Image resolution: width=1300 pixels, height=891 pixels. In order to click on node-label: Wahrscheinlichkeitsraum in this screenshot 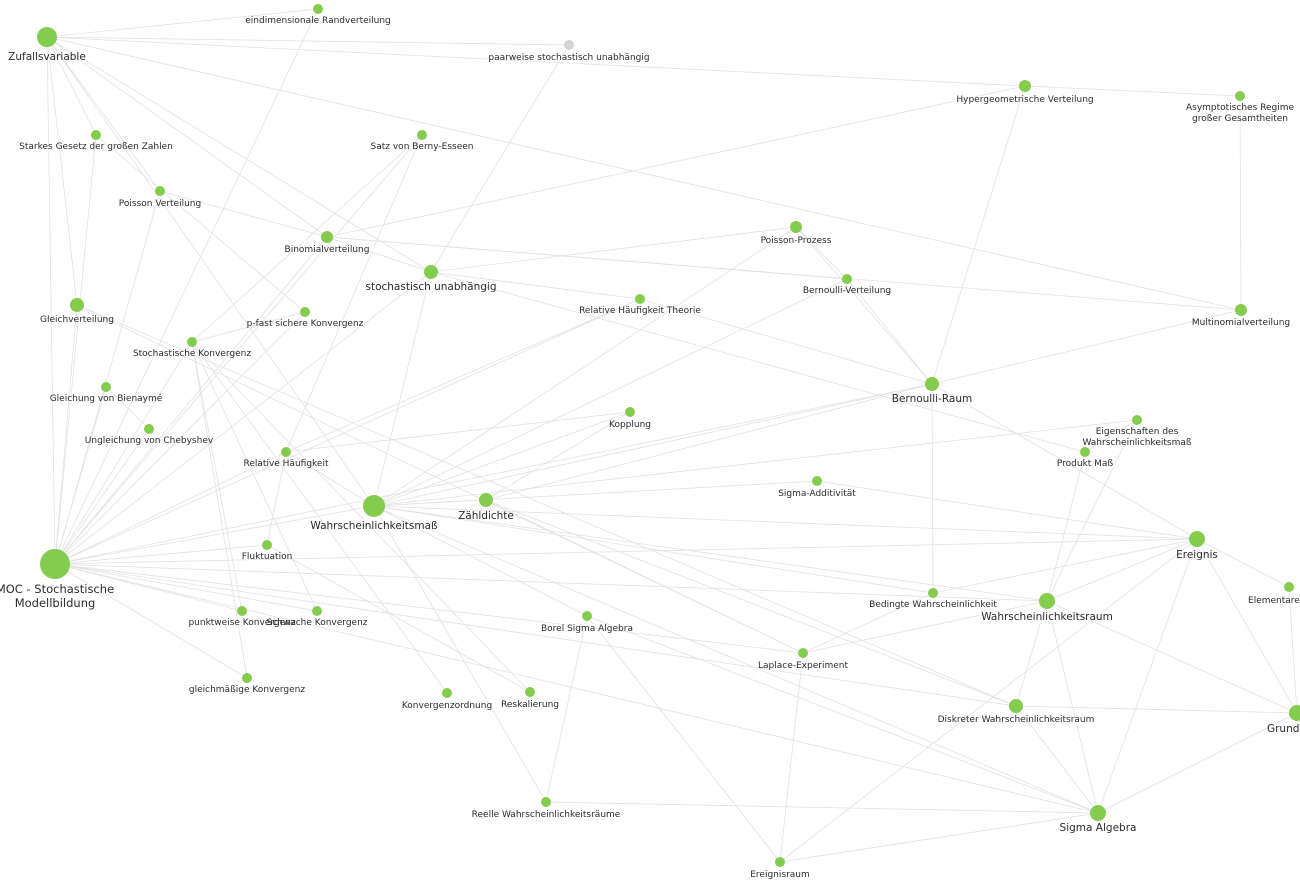, I will do `click(1047, 617)`.